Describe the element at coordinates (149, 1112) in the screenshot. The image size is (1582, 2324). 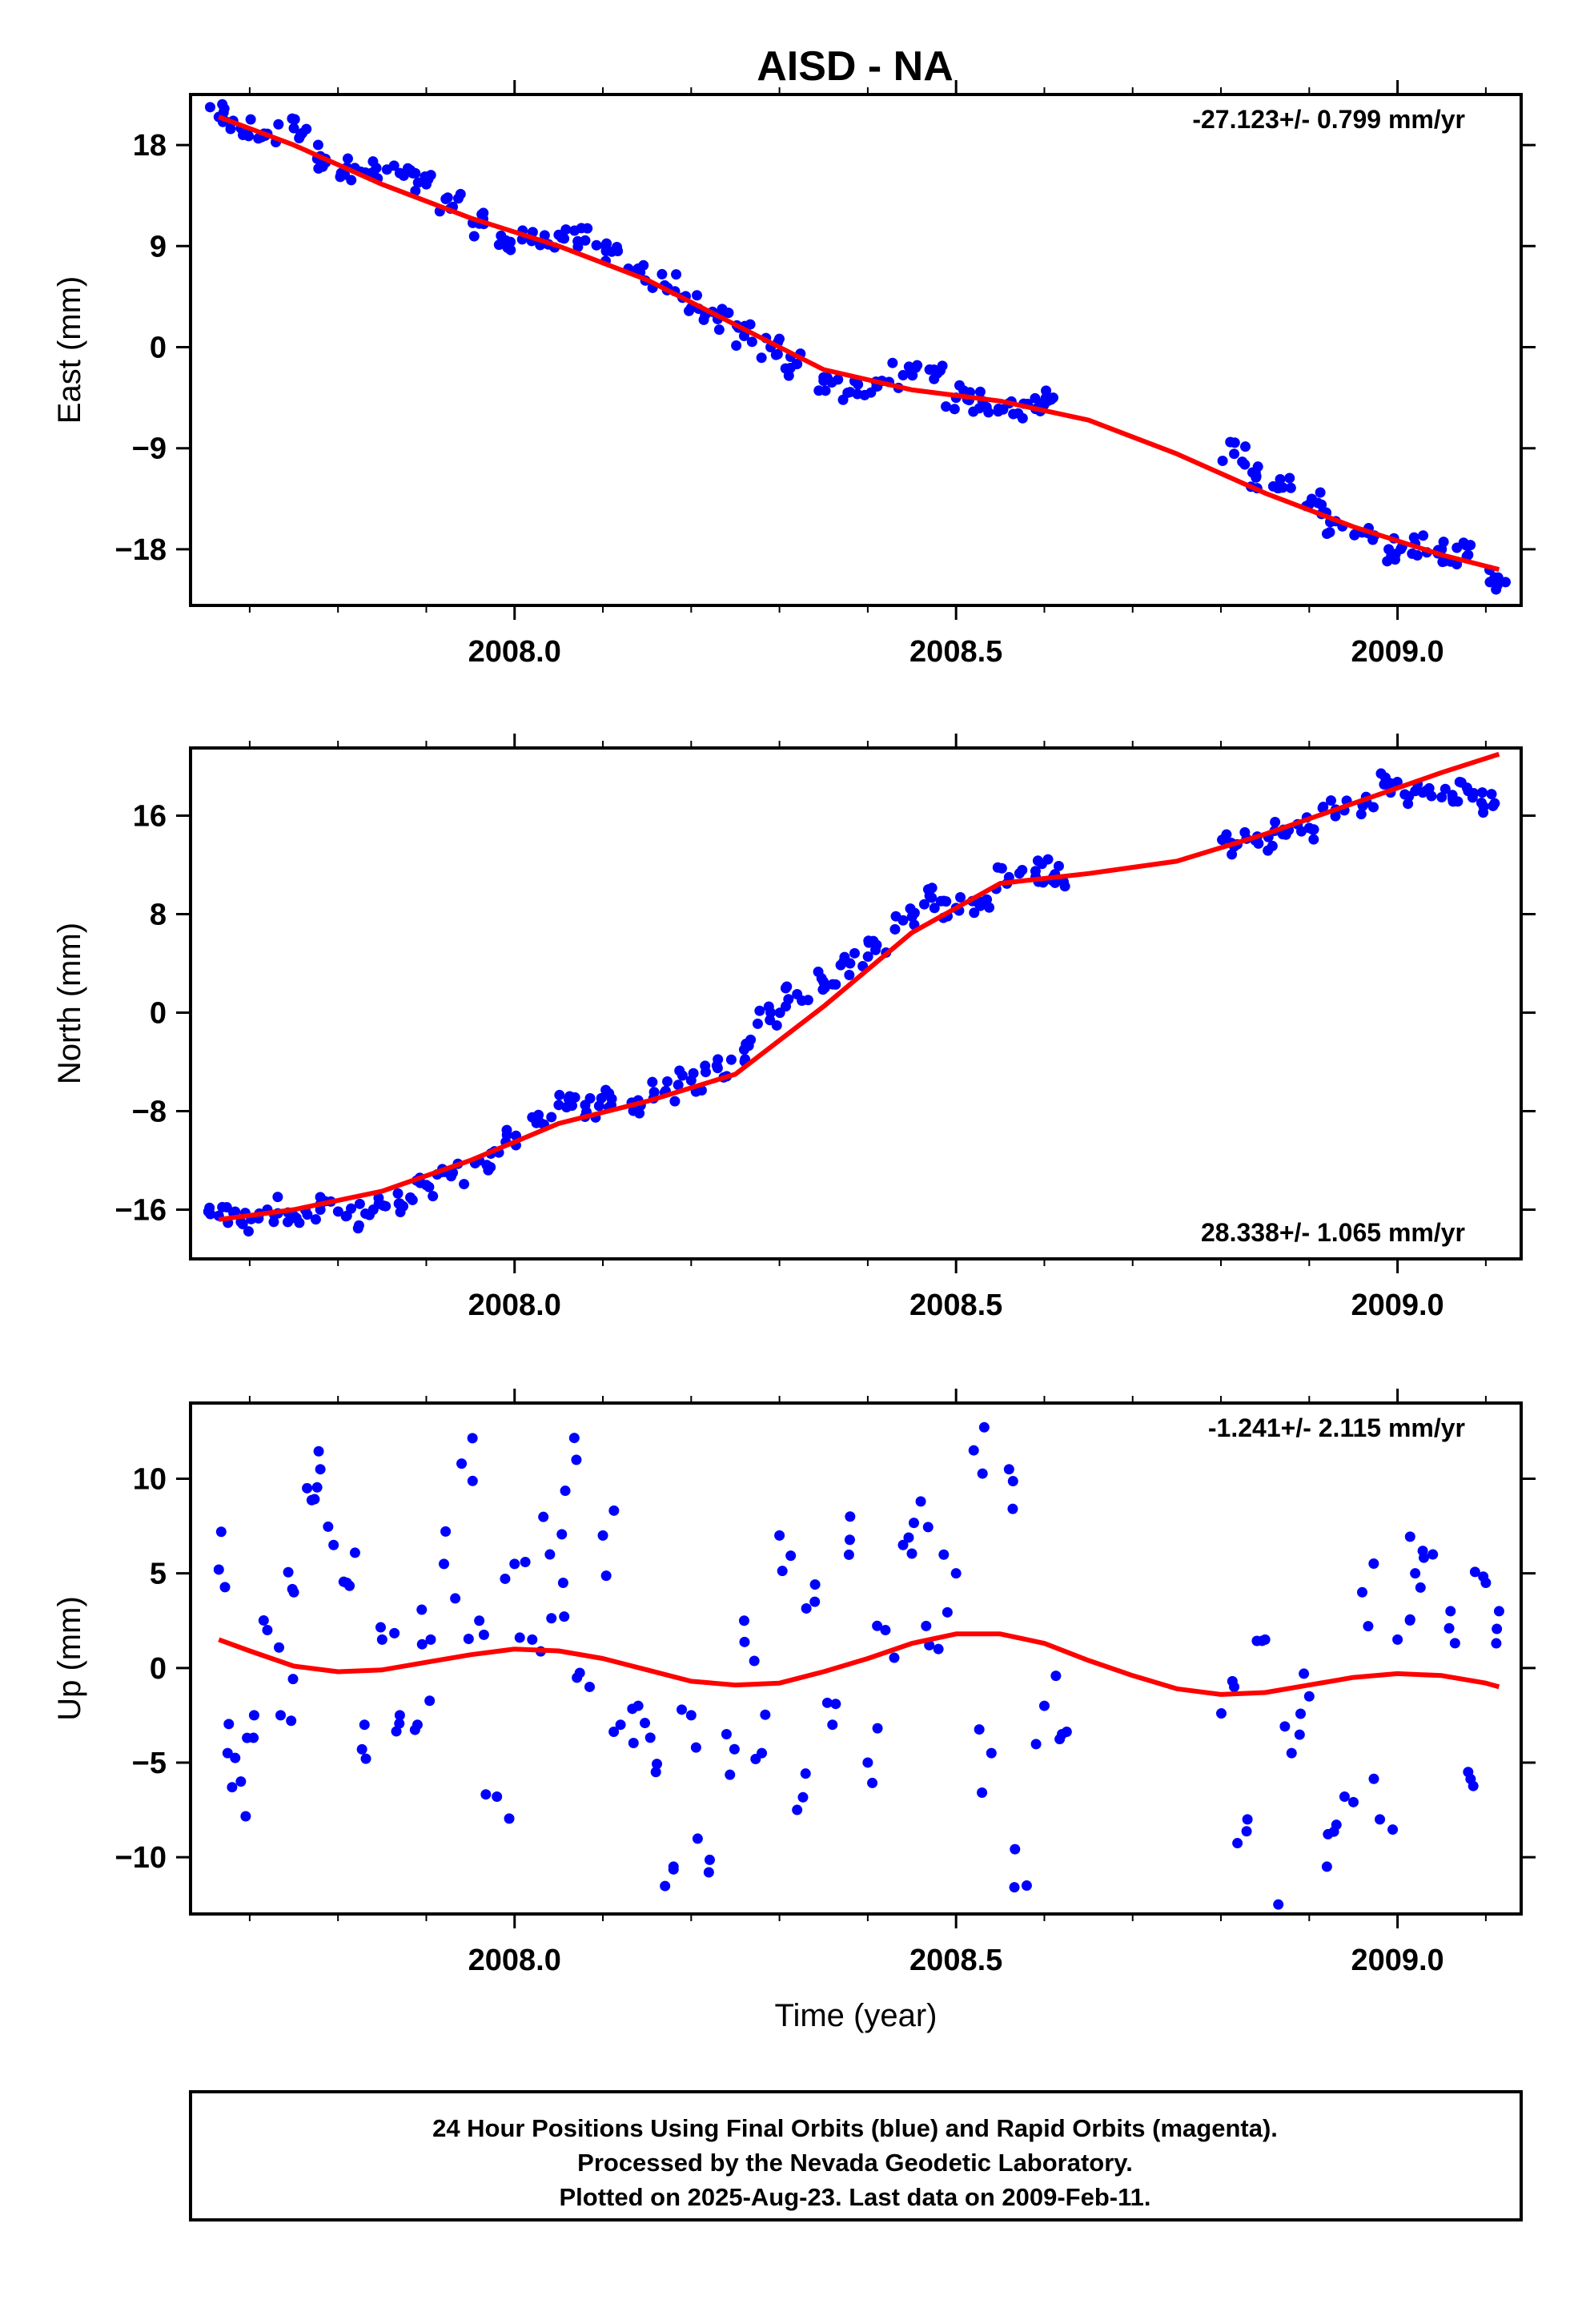
I see `y-tick-label: −8` at that location.